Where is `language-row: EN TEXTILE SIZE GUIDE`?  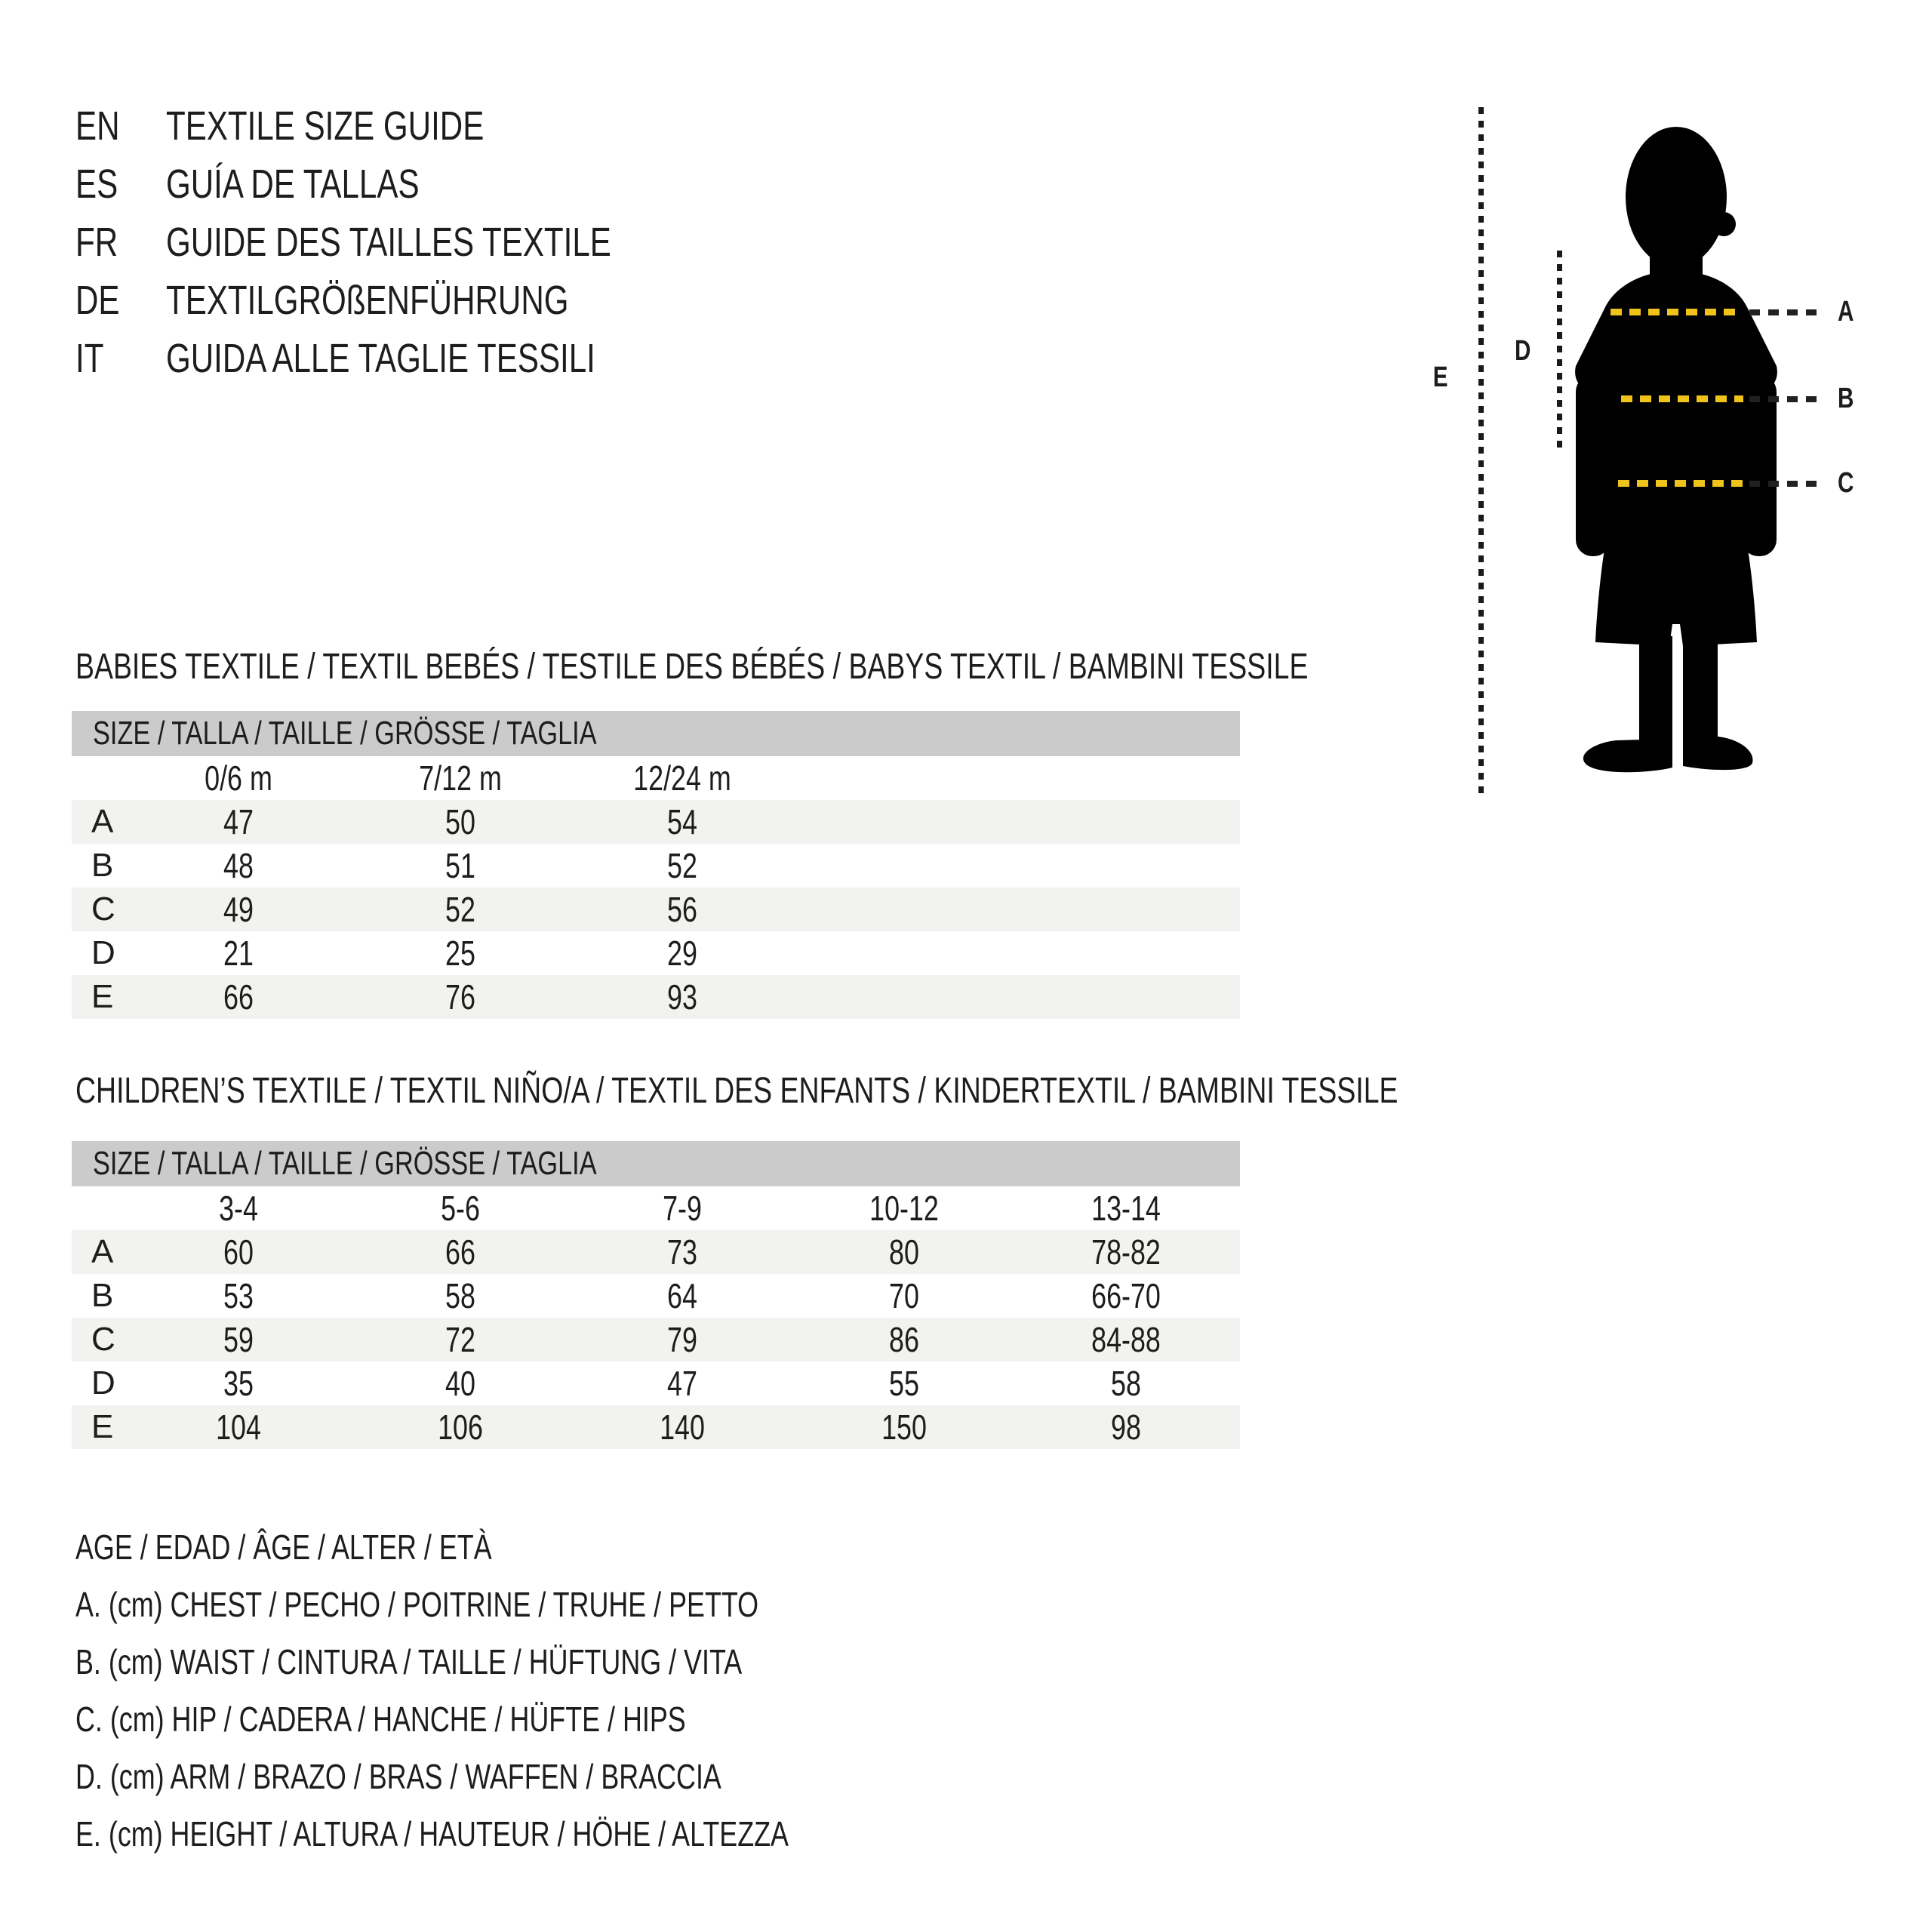
language-row: EN TEXTILE SIZE GUIDE is located at coordinates (406, 126).